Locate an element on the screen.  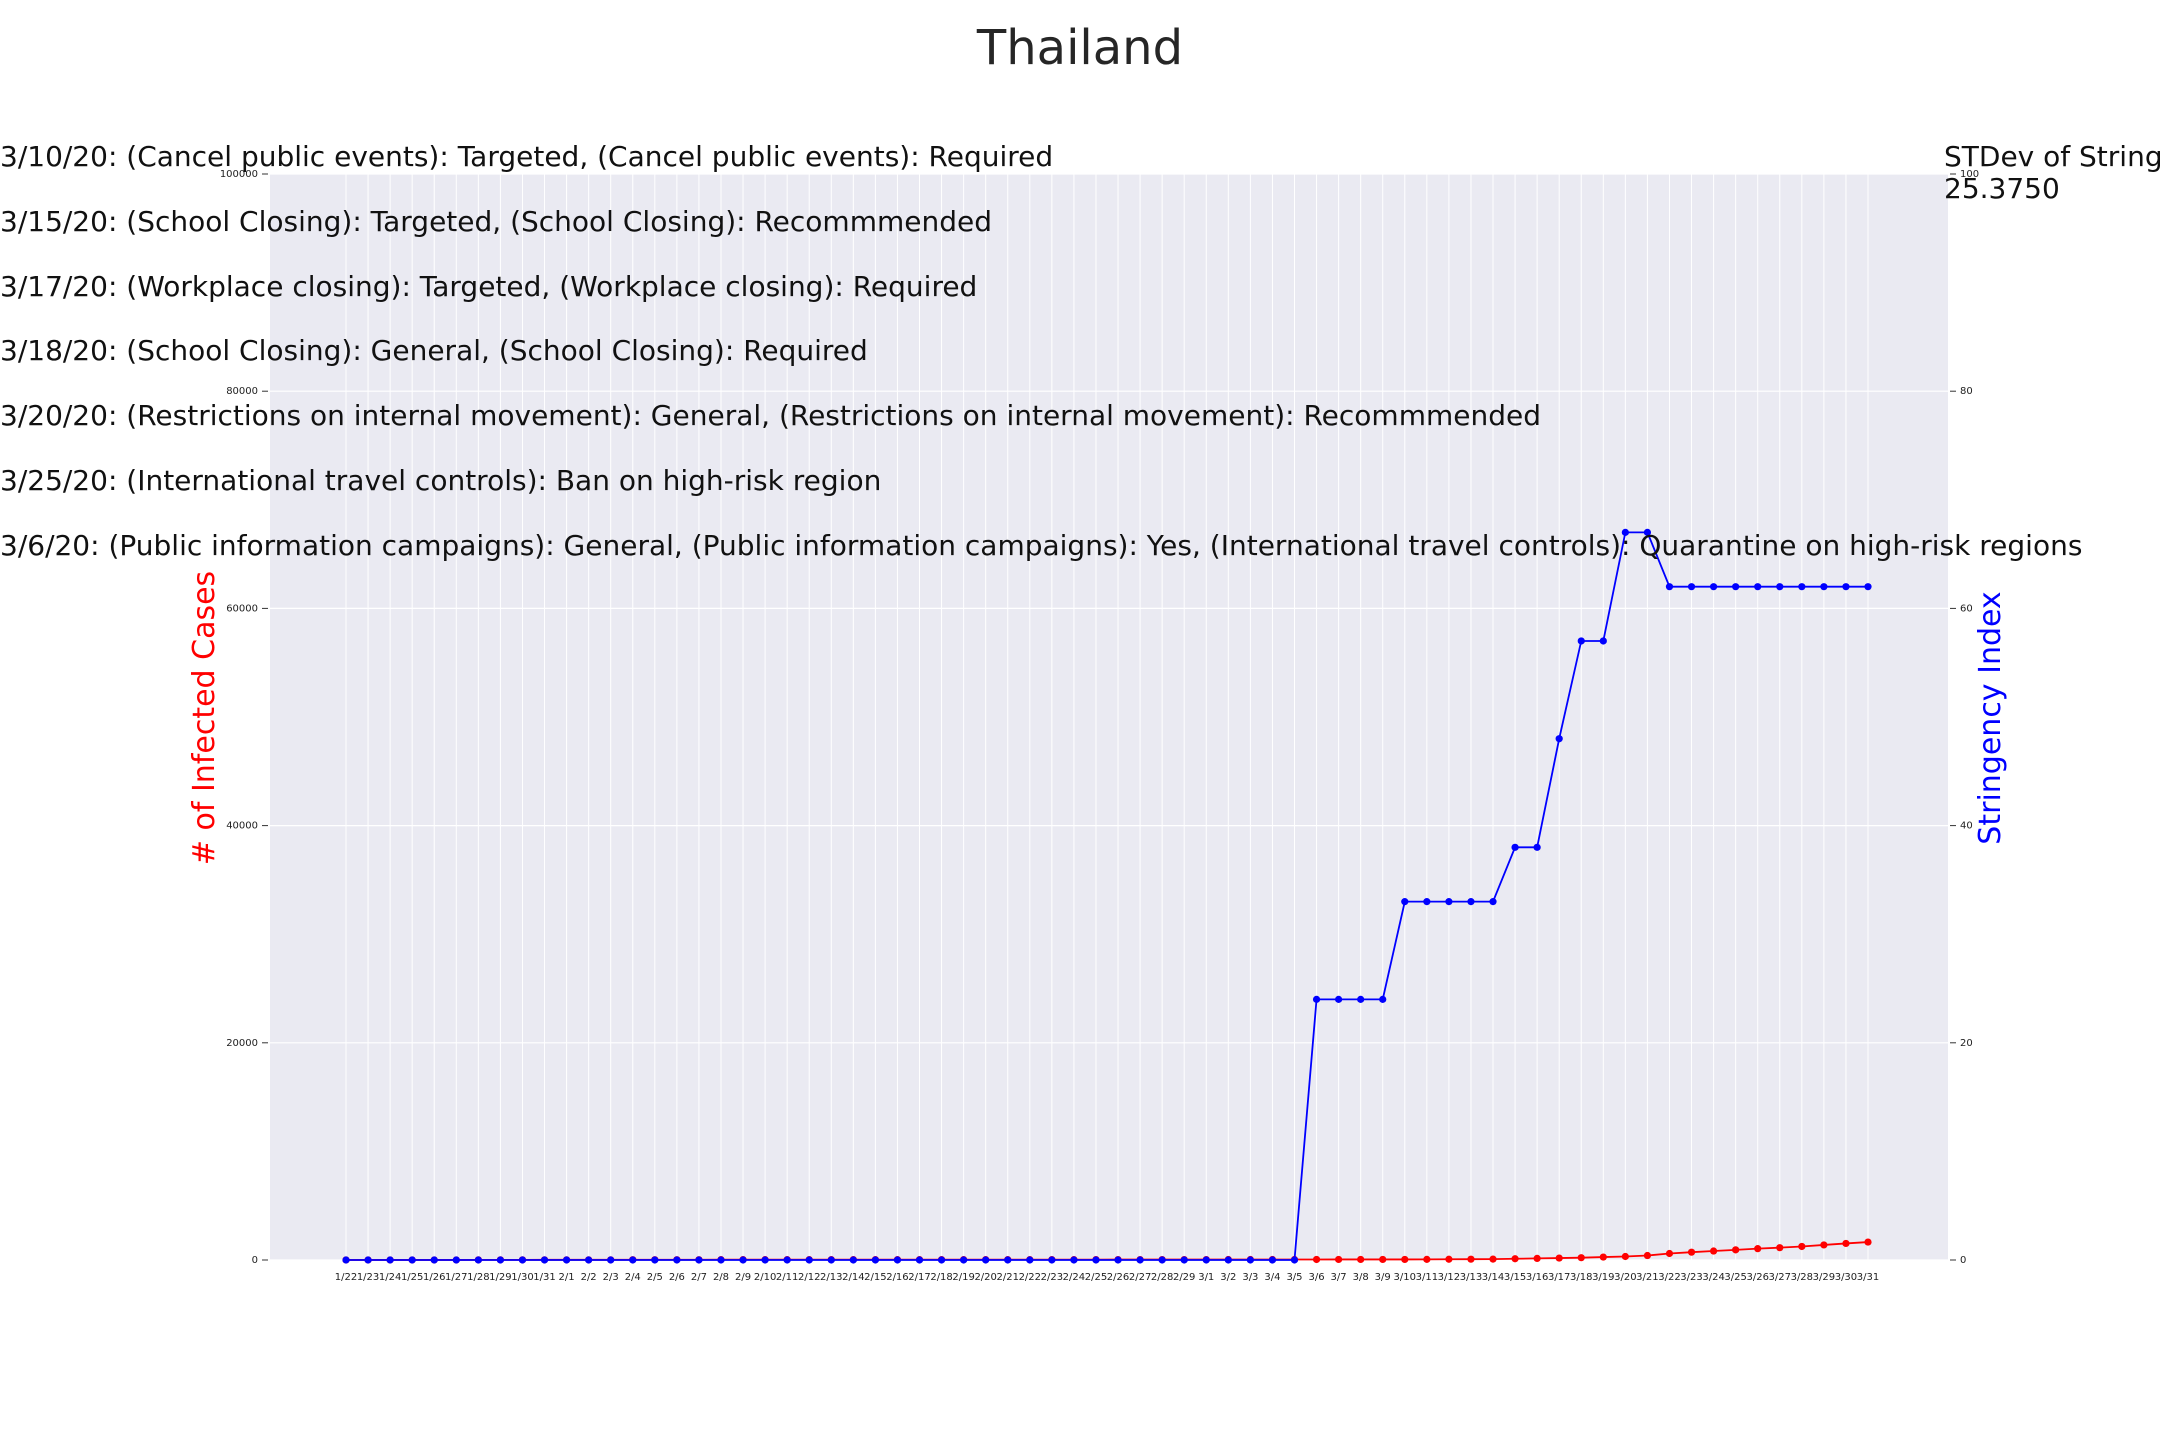
x-tick-label: 3/15 is located at coordinates (1515, 1277).